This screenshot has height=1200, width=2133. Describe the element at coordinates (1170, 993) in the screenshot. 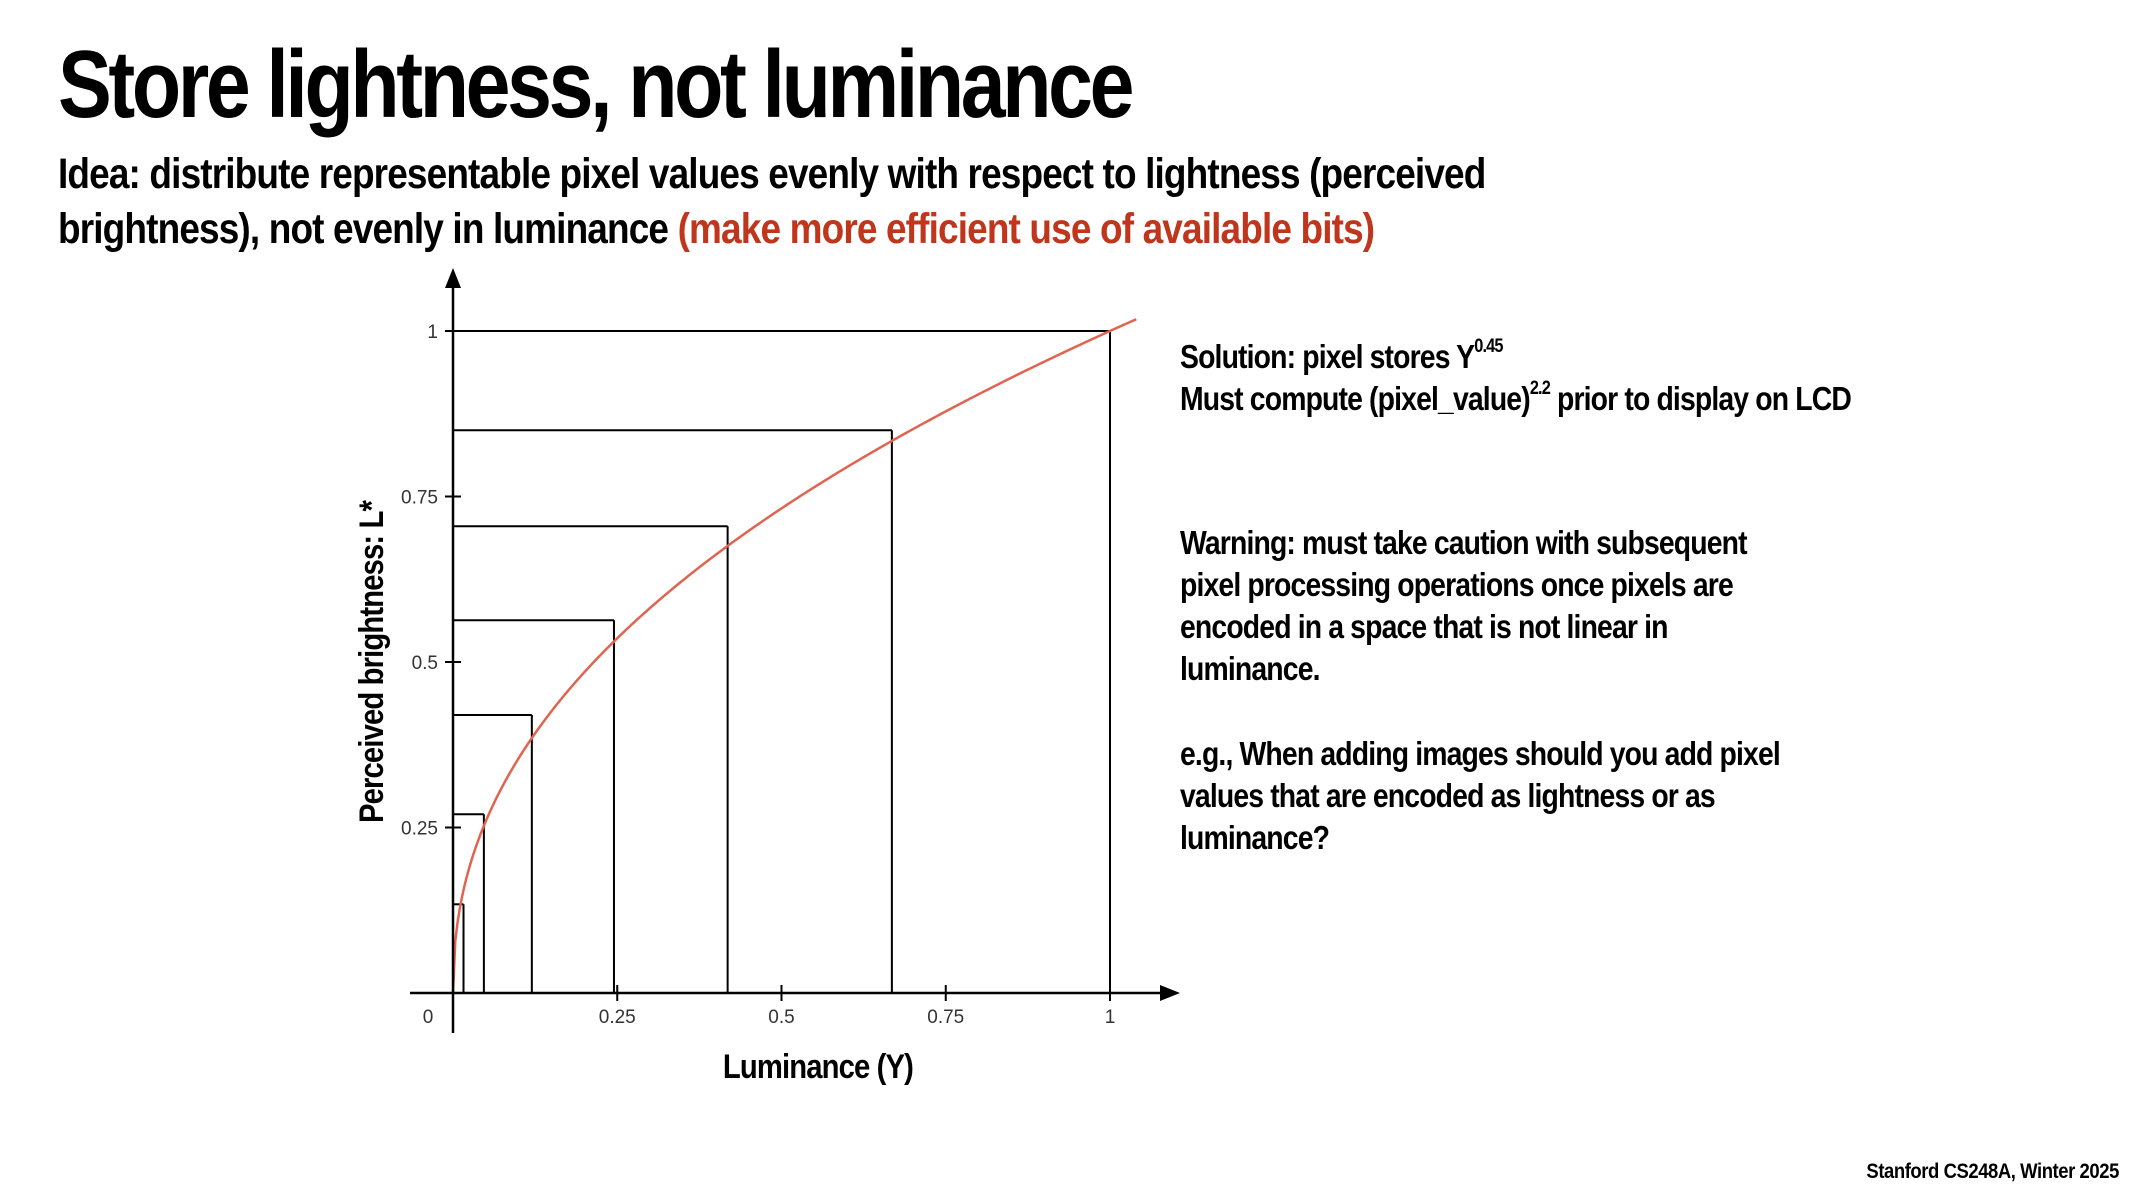

I see `x-axis-arrowhead` at that location.